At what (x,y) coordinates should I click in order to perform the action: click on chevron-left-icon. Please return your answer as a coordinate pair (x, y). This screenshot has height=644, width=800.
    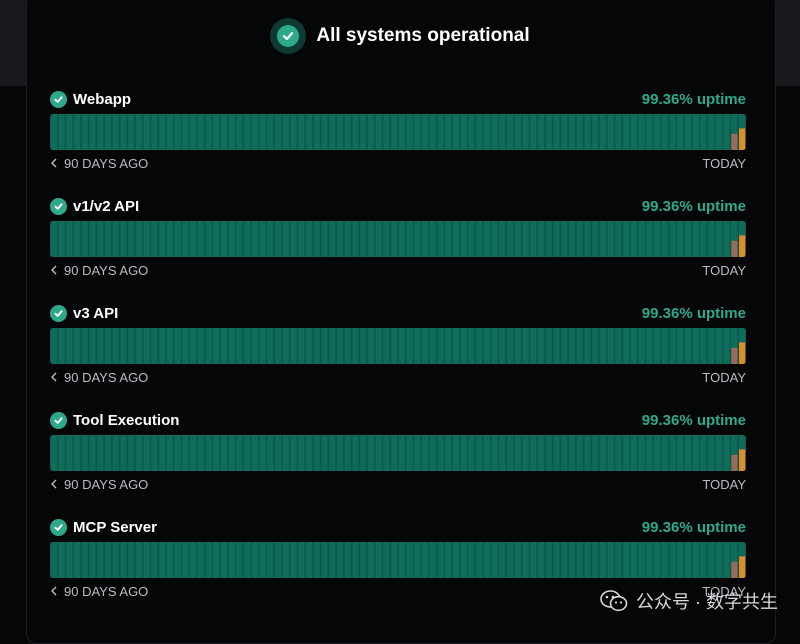
    Looking at the image, I should click on (54, 377).